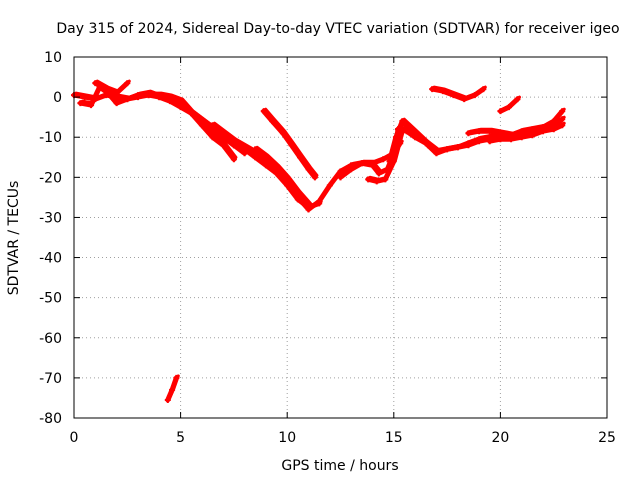 The width and height of the screenshot is (640, 480). What do you see at coordinates (607, 438) in the screenshot?
I see `x-tick-label: 25` at bounding box center [607, 438].